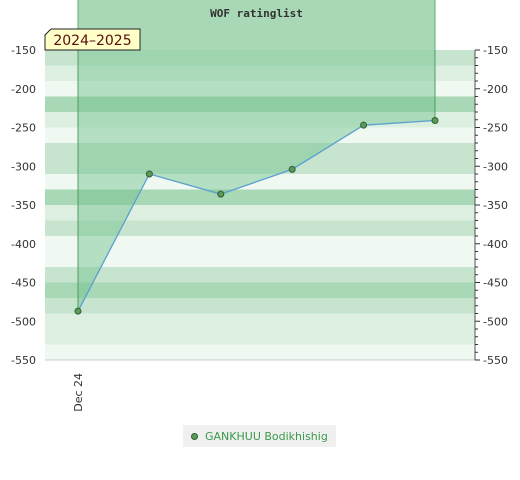 The width and height of the screenshot is (520, 480). I want to click on y-tick-label-left: -150, so click(23, 50).